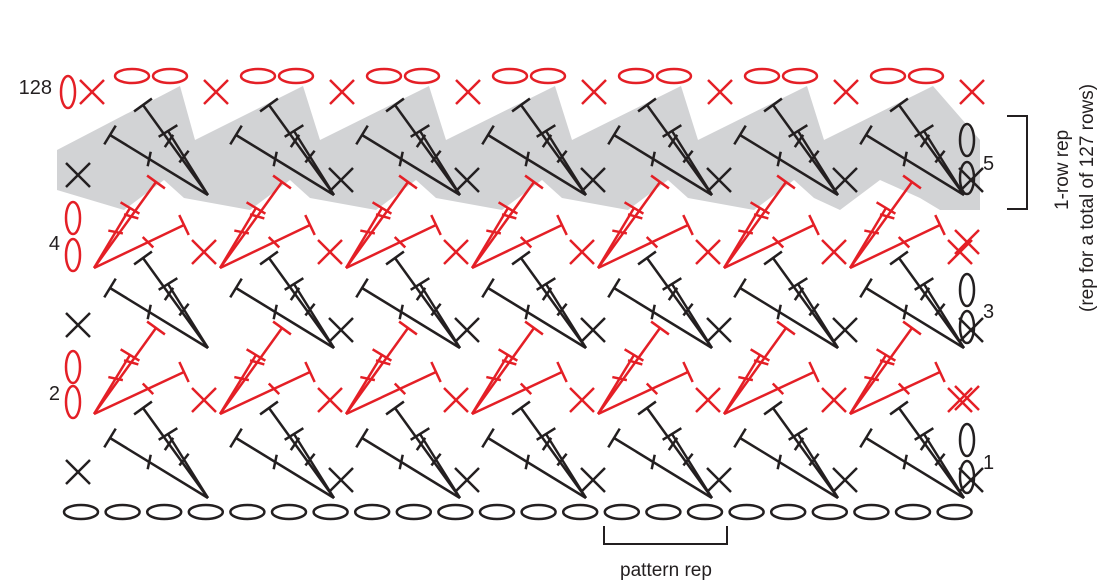  What do you see at coordinates (988, 312) in the screenshot?
I see `row-label-3: 3` at bounding box center [988, 312].